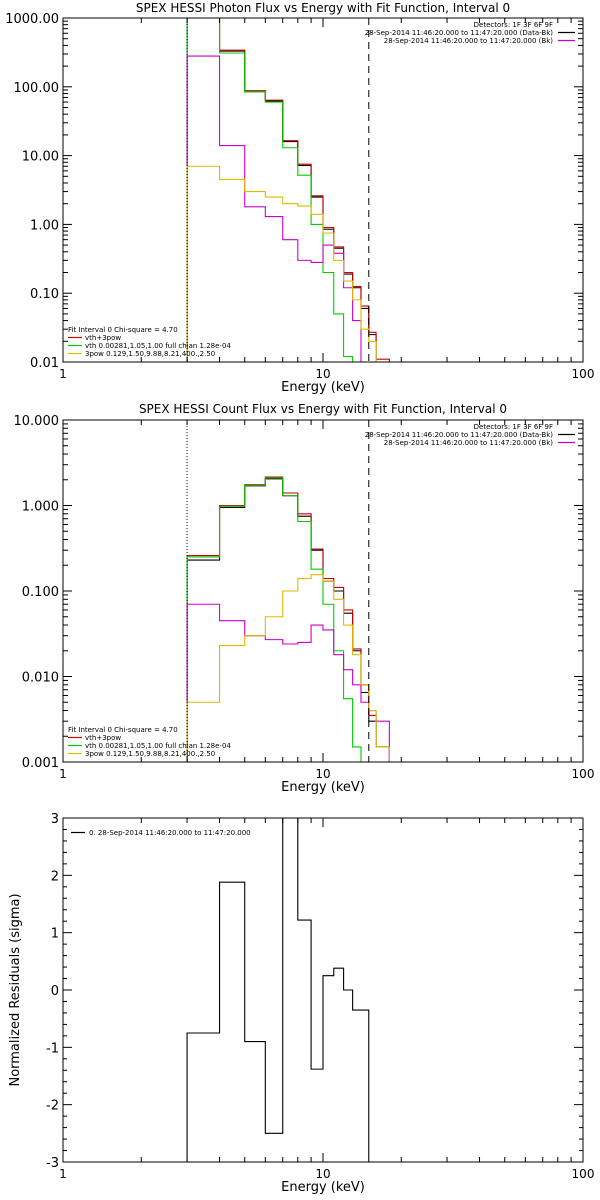 The image size is (600, 1200). What do you see at coordinates (32, 19) in the screenshot?
I see `y-tick-label: 1000.00` at bounding box center [32, 19].